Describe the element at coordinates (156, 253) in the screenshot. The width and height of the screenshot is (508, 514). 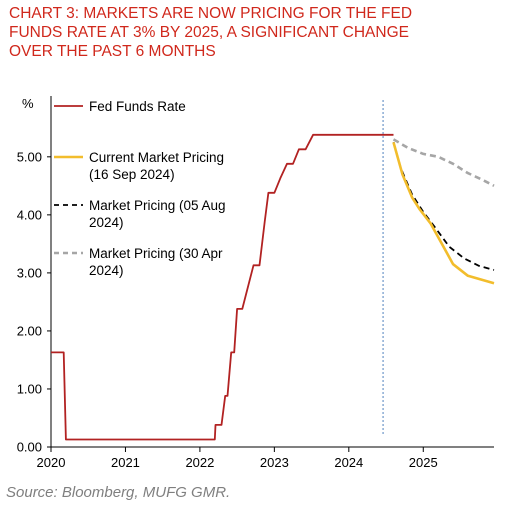
I see `legend-label: Market Pricing (30 Apr` at that location.